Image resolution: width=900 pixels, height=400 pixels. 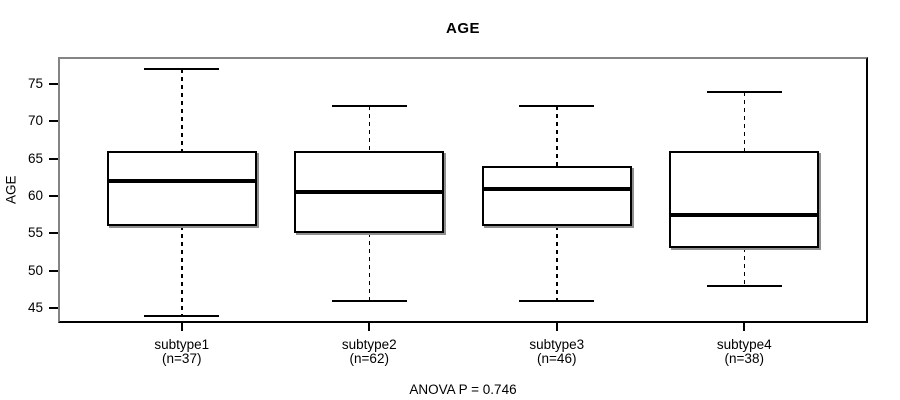 I want to click on category-name: subtype1, so click(x=182, y=344).